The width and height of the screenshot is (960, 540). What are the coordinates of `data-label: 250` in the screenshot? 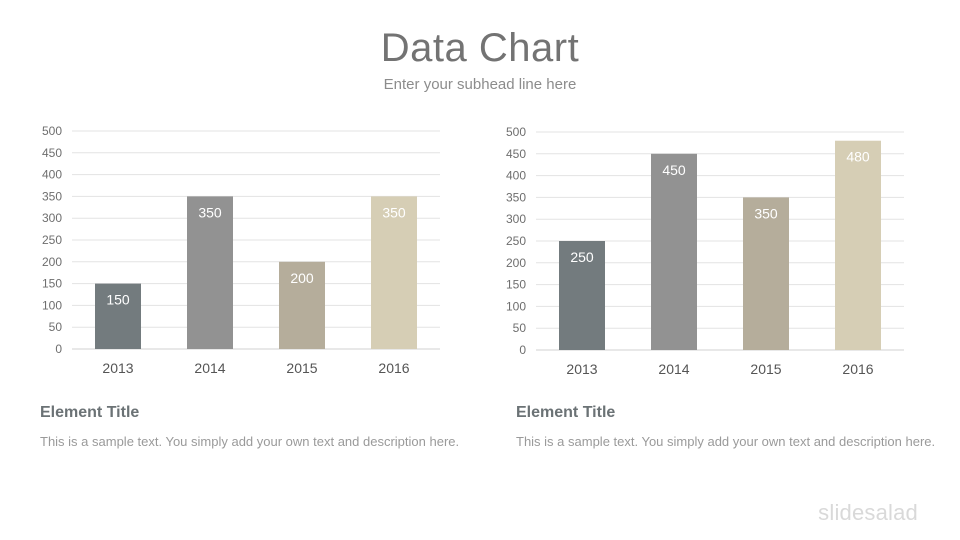 It's located at (582, 257).